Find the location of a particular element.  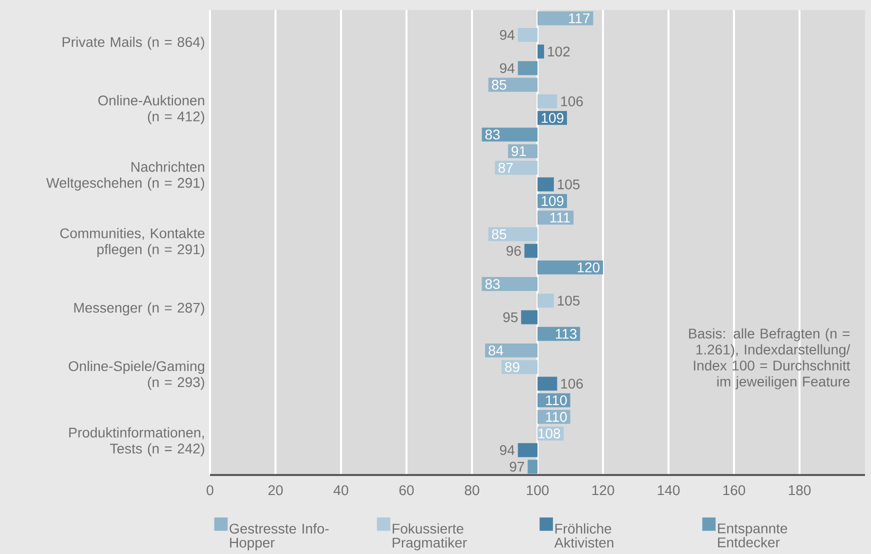

annotation: Basis: alle Befragten (n = 1.261), Indexdarstellung/ Index 100 = Durchschnitt im jeweiligen Feature is located at coordinates (769, 359).